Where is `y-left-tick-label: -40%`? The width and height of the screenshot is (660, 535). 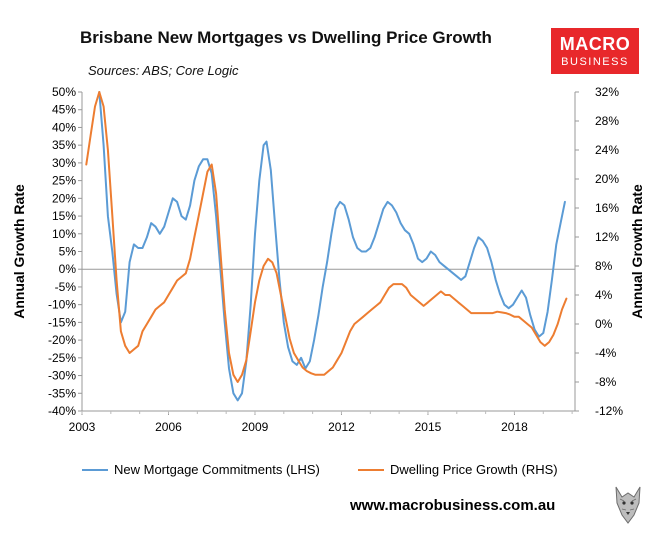 y-left-tick-label: -40% is located at coordinates (62, 411).